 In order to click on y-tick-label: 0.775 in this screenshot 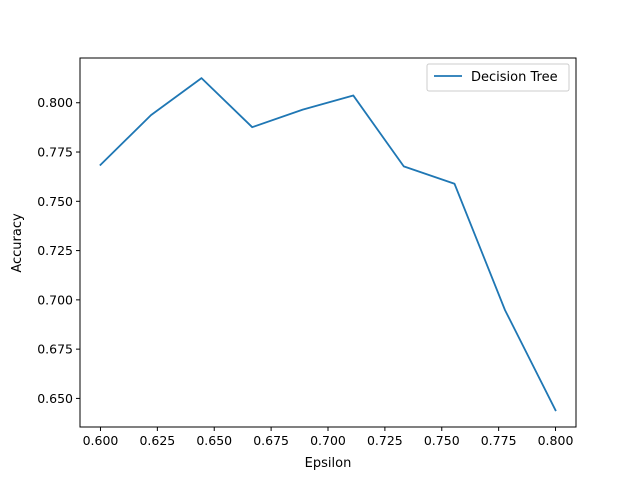, I will do `click(55, 152)`.